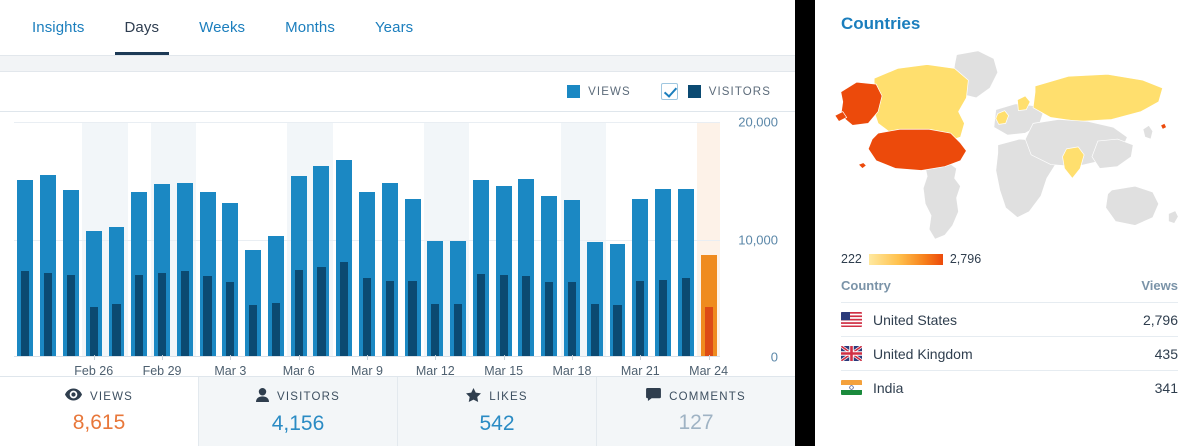  I want to click on y-axis-labels: 0 10,000 20,000, so click(756, 240).